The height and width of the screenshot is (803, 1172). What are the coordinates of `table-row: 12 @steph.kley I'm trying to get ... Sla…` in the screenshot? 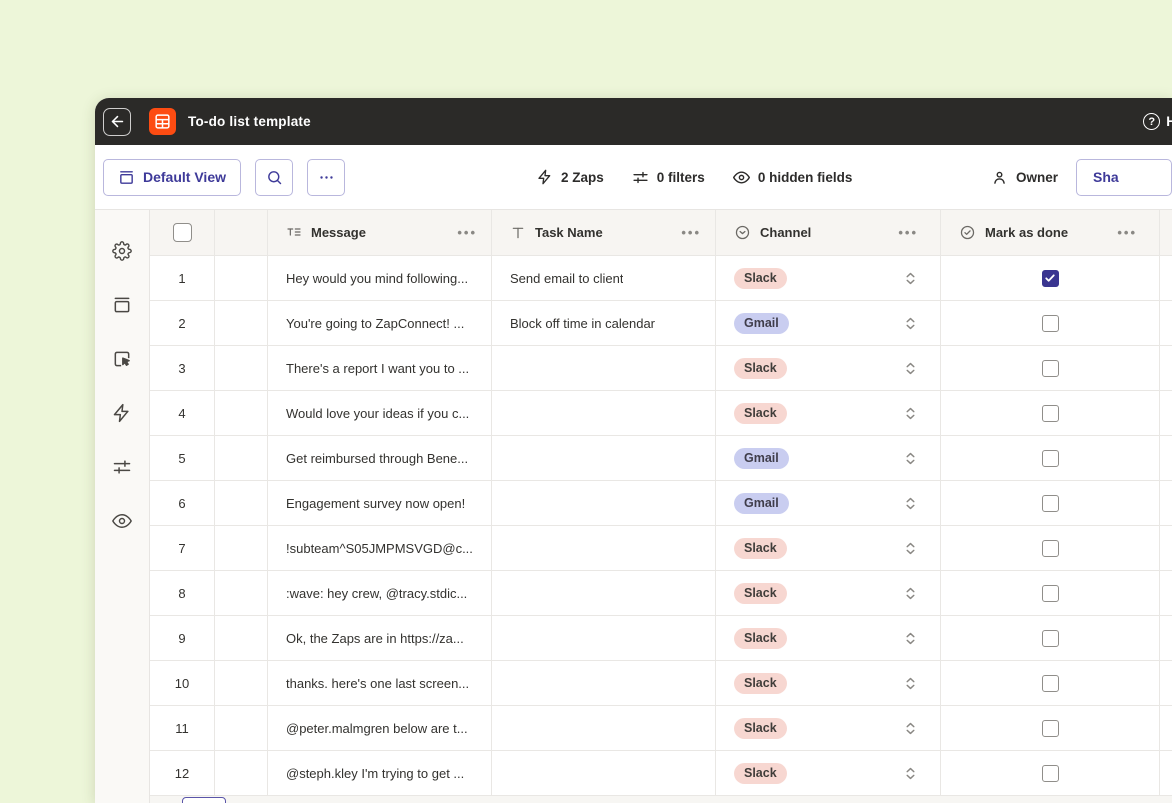 It's located at (661, 773).